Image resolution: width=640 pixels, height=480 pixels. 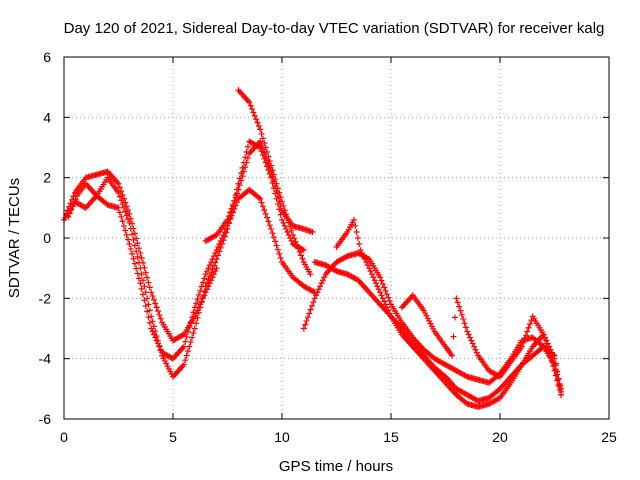 What do you see at coordinates (500, 437) in the screenshot?
I see `x-tick-label: 20` at bounding box center [500, 437].